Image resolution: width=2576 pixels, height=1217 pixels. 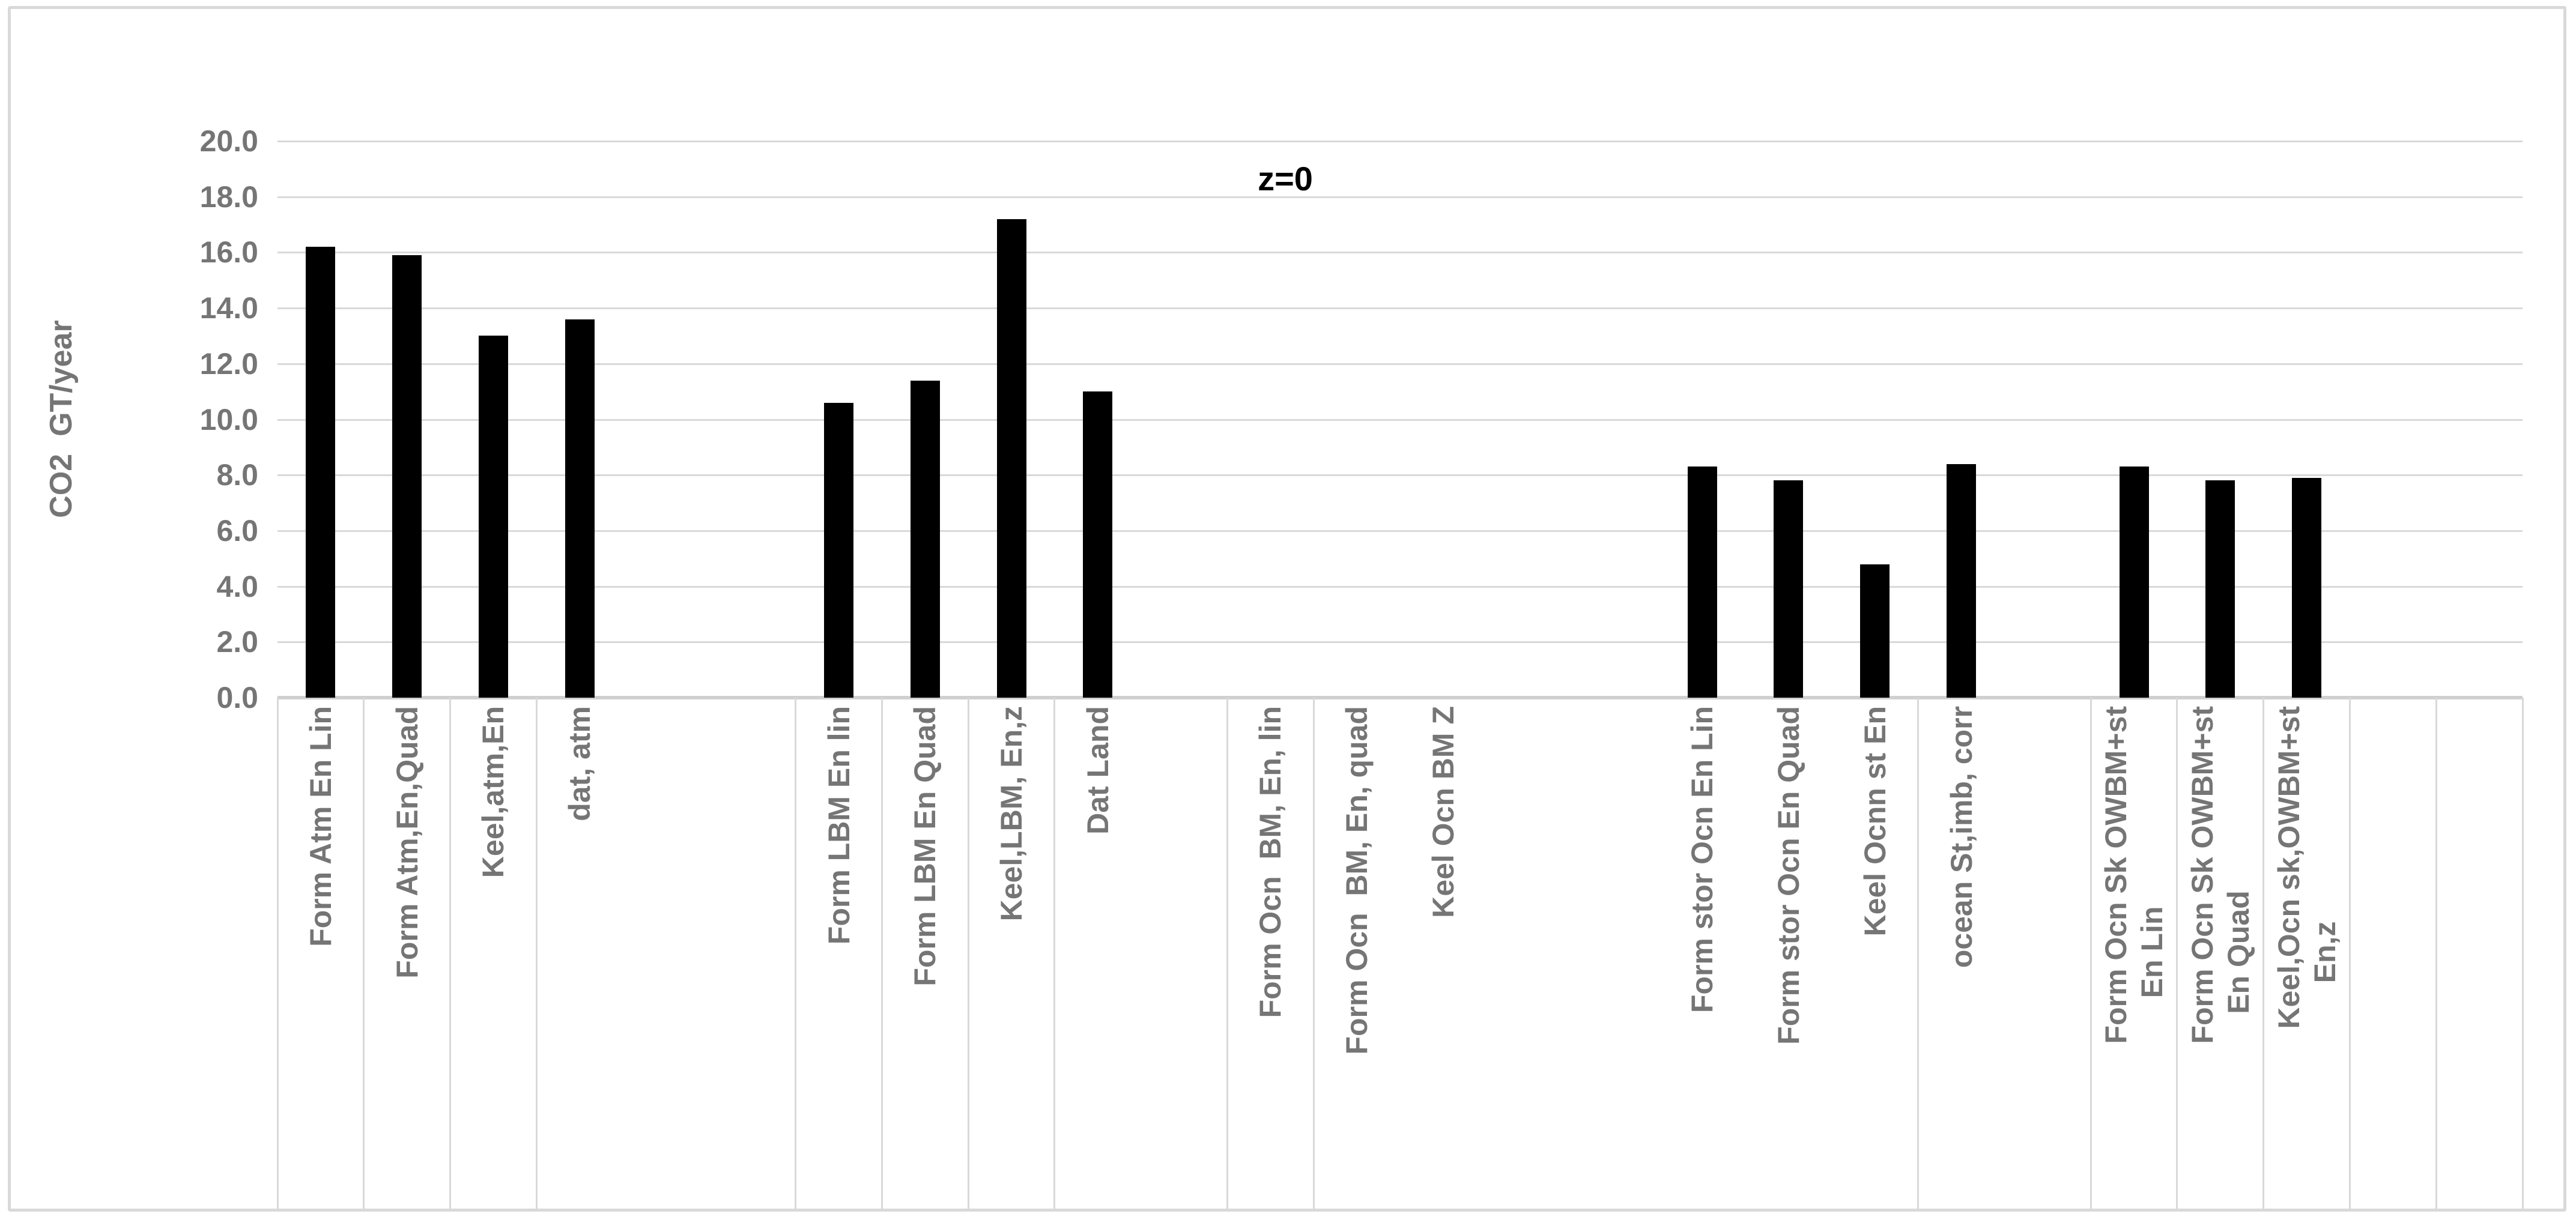 I want to click on category-label-line: Keel Ocnn st En, so click(x=1875, y=821).